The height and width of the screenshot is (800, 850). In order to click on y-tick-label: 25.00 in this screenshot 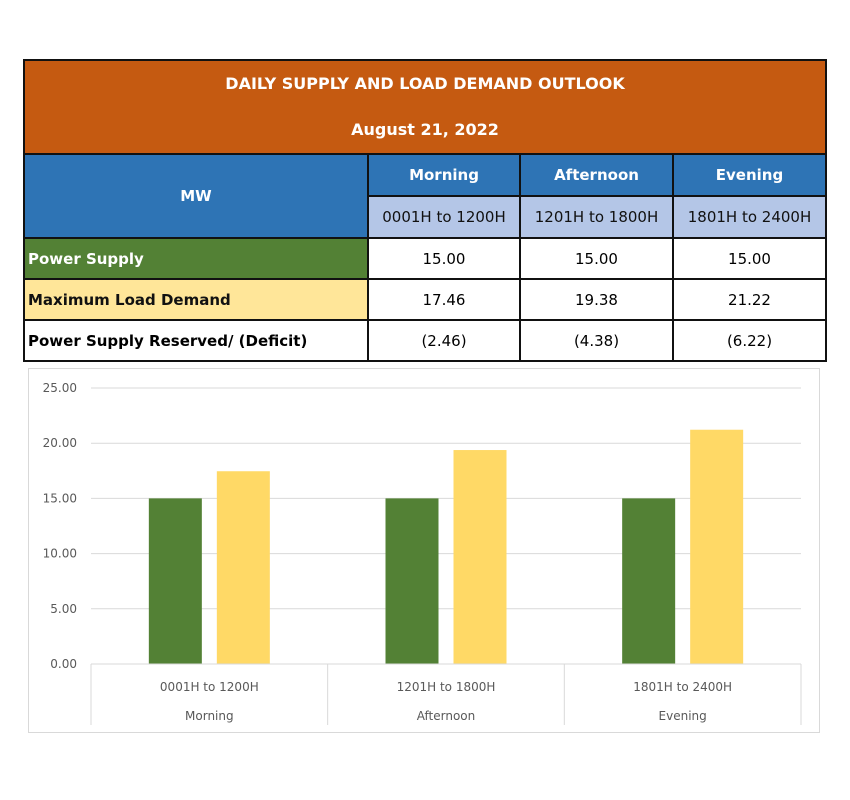, I will do `click(60, 388)`.